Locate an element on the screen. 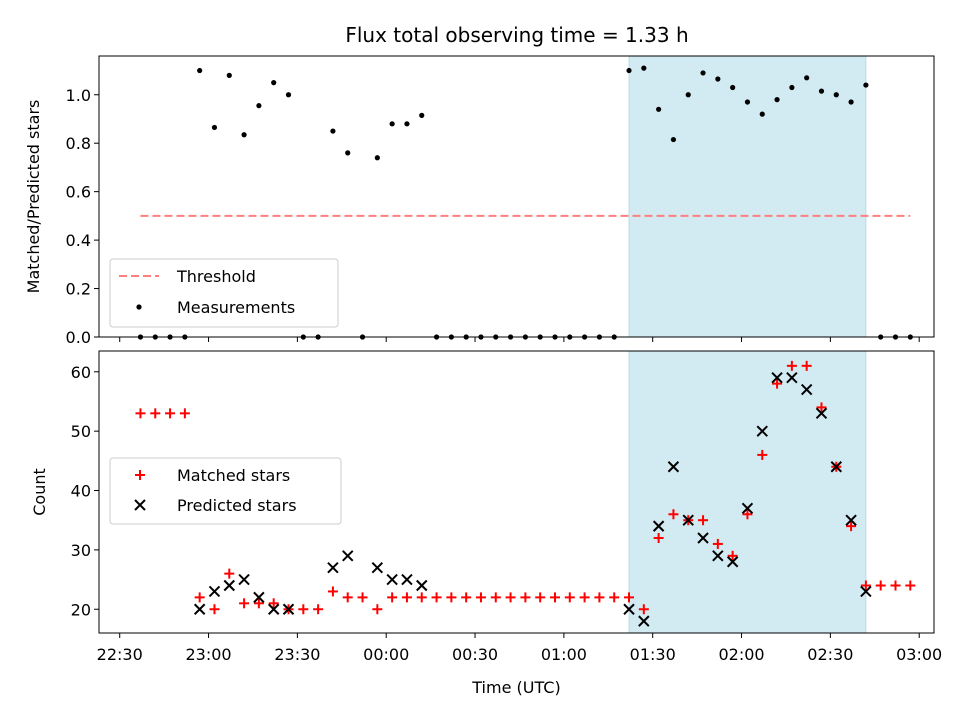 This screenshot has height=720, width=960. predicted-star-point-5-b is located at coordinates (273, 609).